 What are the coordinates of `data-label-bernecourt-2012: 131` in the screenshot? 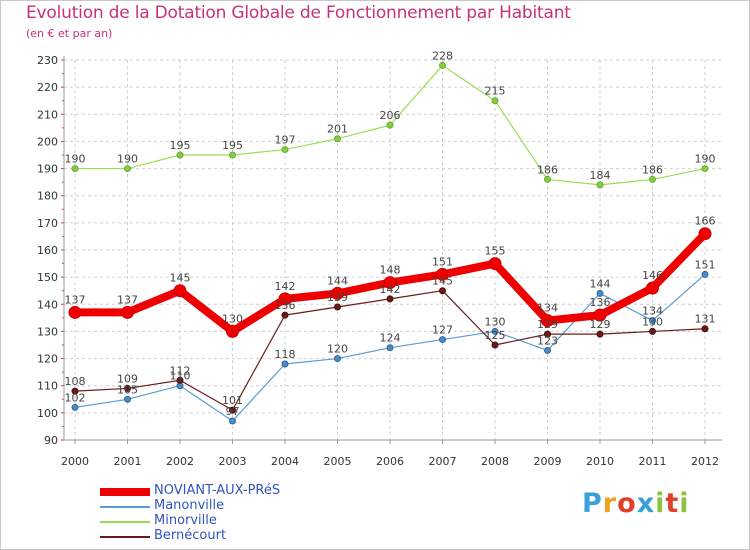 It's located at (705, 319).